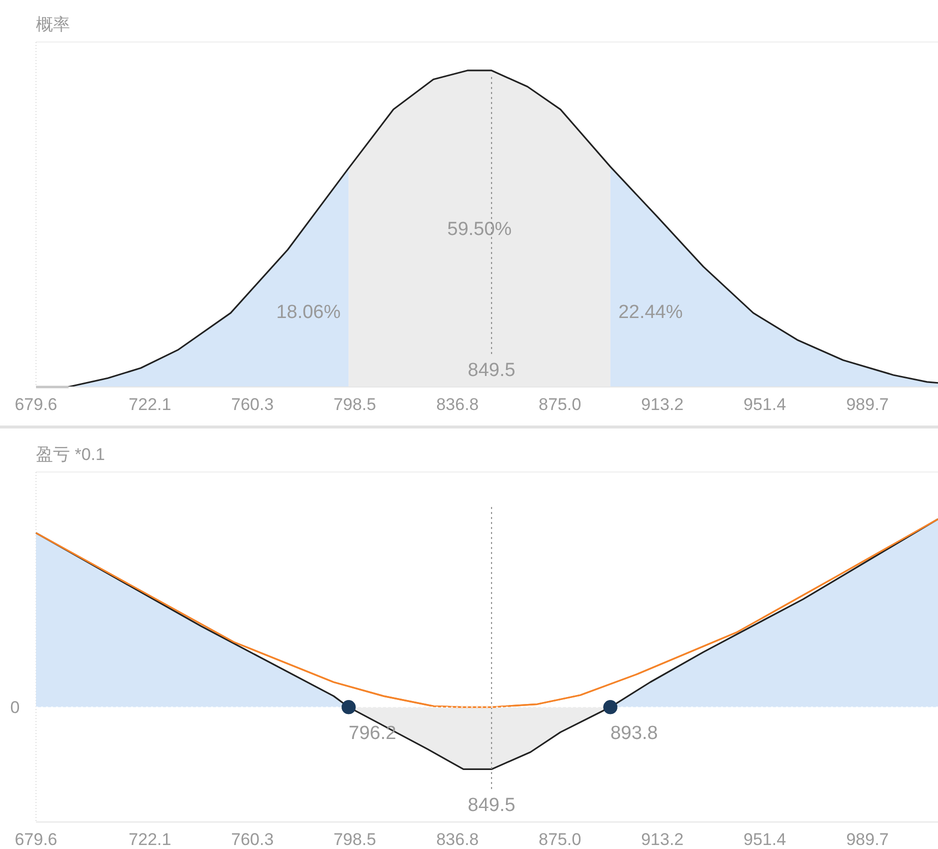 Image resolution: width=938 pixels, height=849 pixels. I want to click on y-axis-title: 盈亏 *0.1, so click(70, 454).